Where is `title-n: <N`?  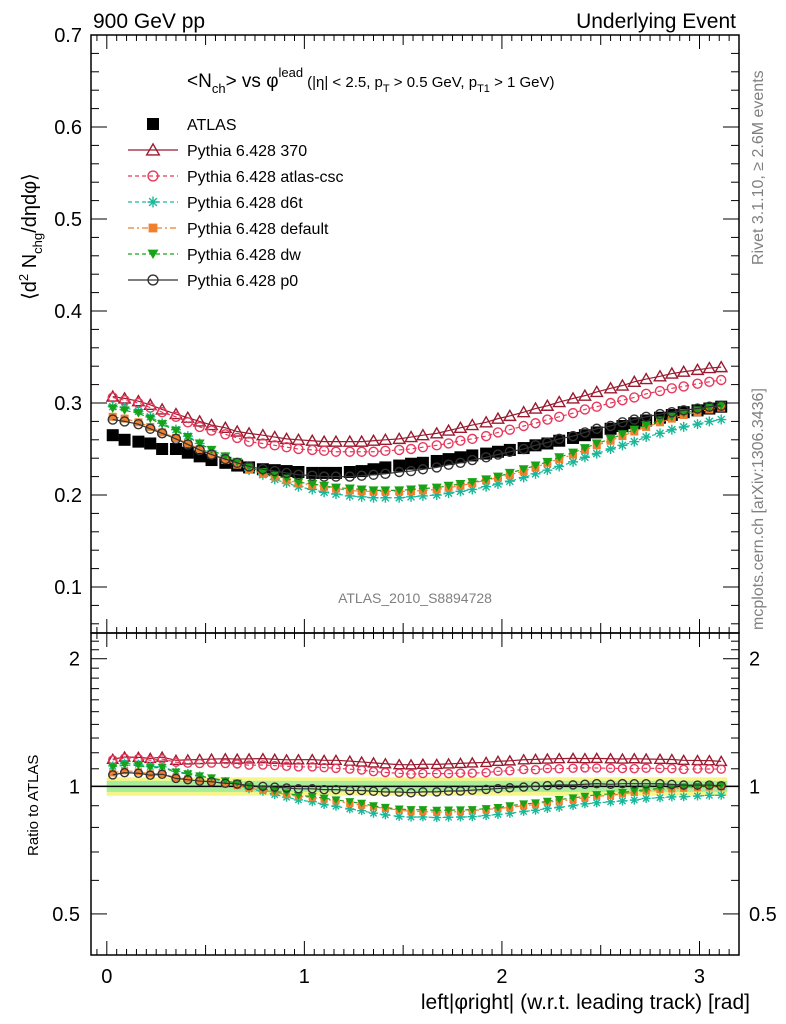 title-n: <N is located at coordinates (199, 81).